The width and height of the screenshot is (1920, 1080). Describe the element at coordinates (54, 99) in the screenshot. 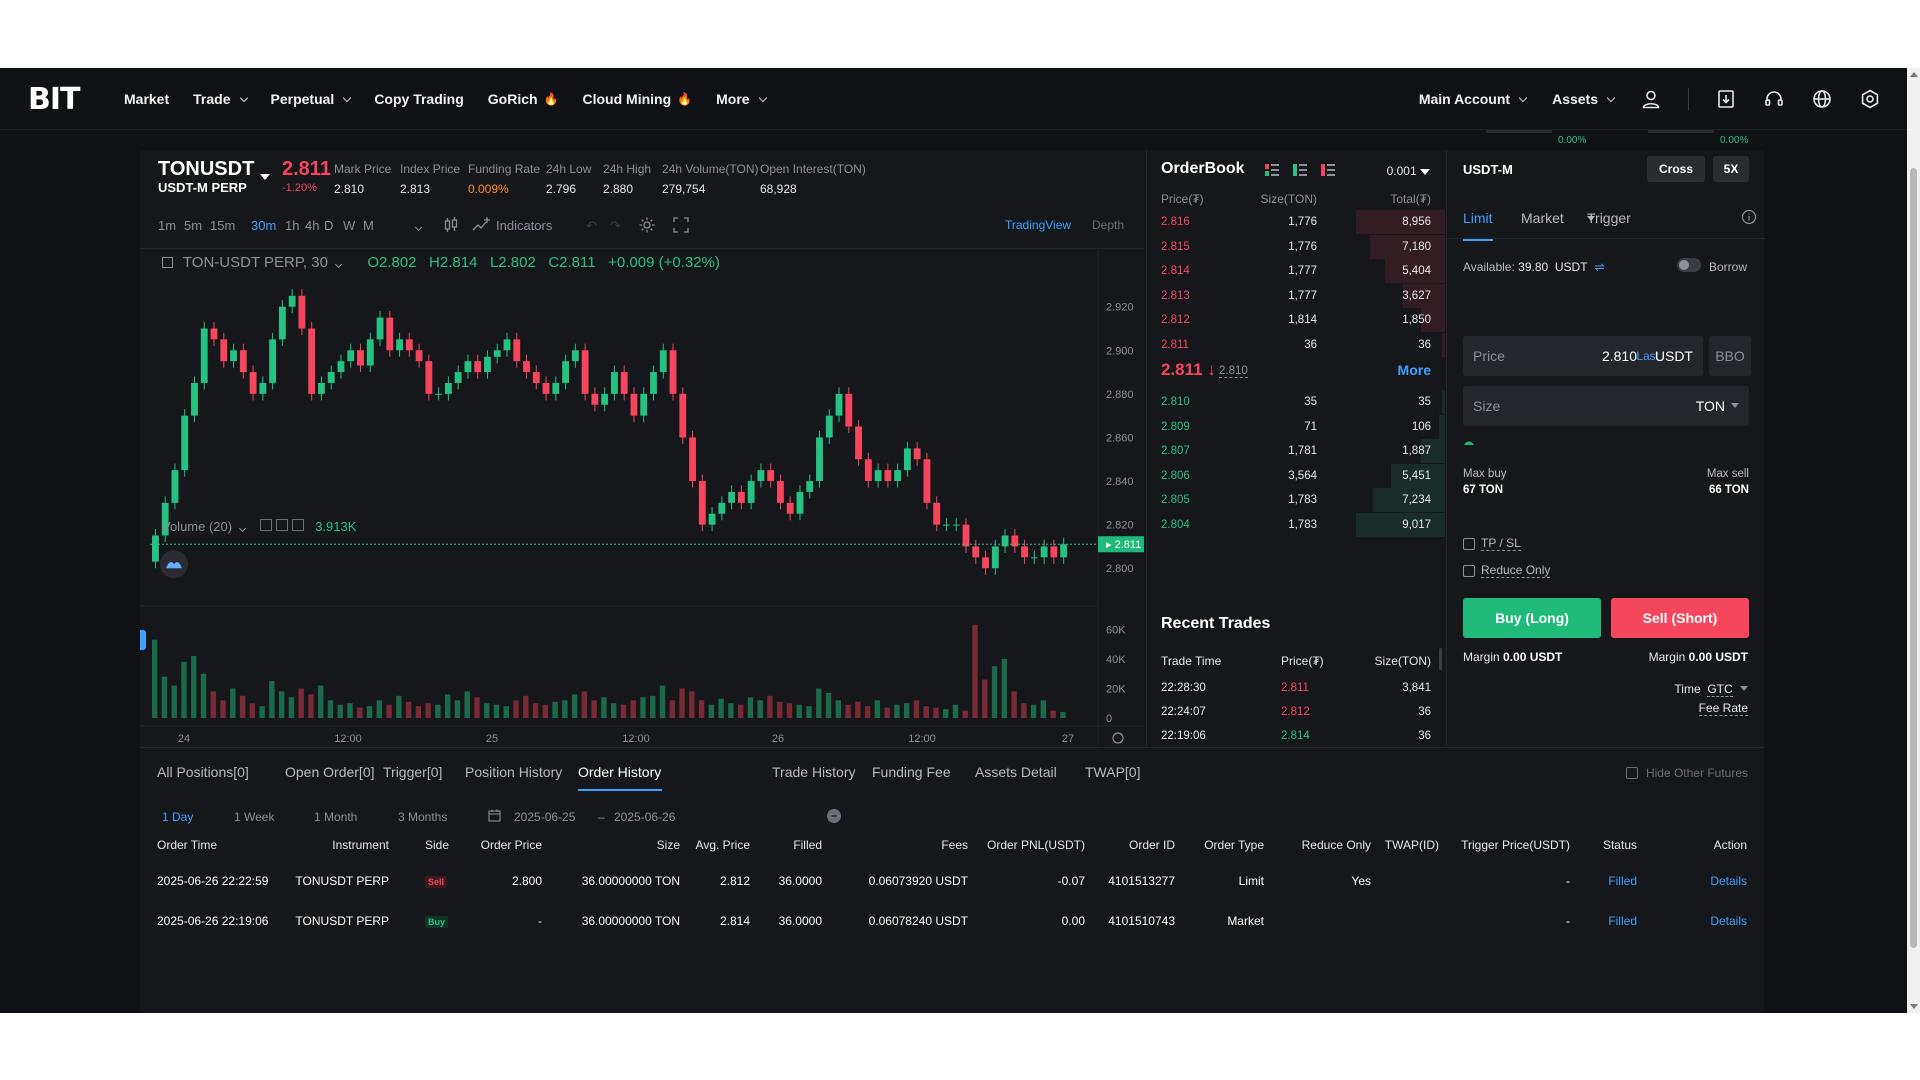

I see `bit-logo: BIT` at that location.